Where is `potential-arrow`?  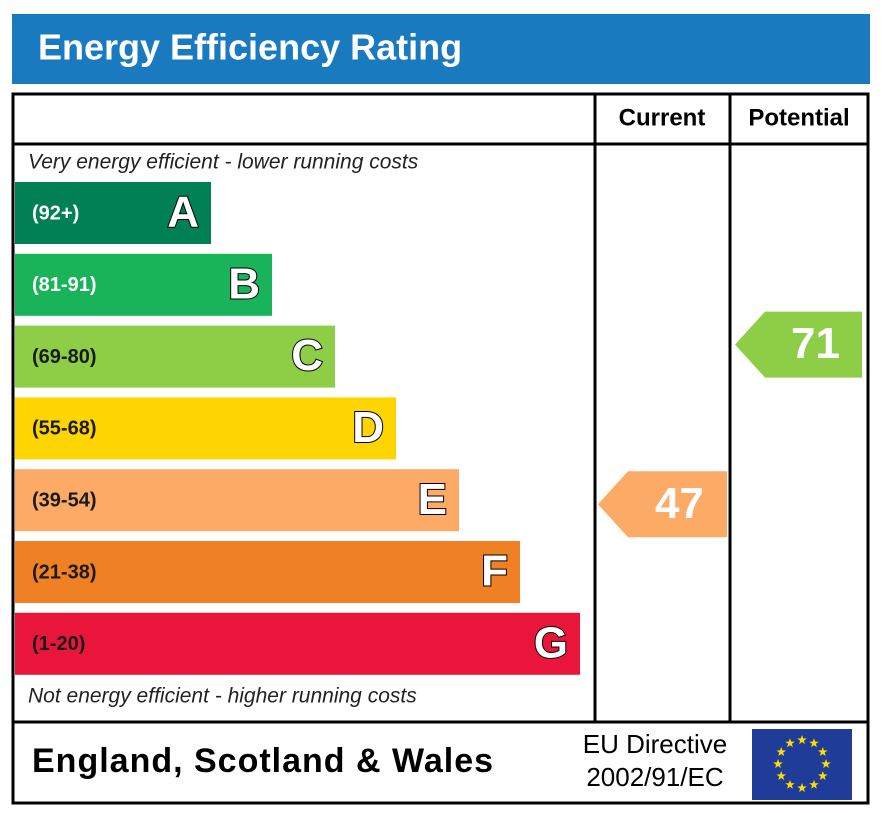
potential-arrow is located at coordinates (798, 344).